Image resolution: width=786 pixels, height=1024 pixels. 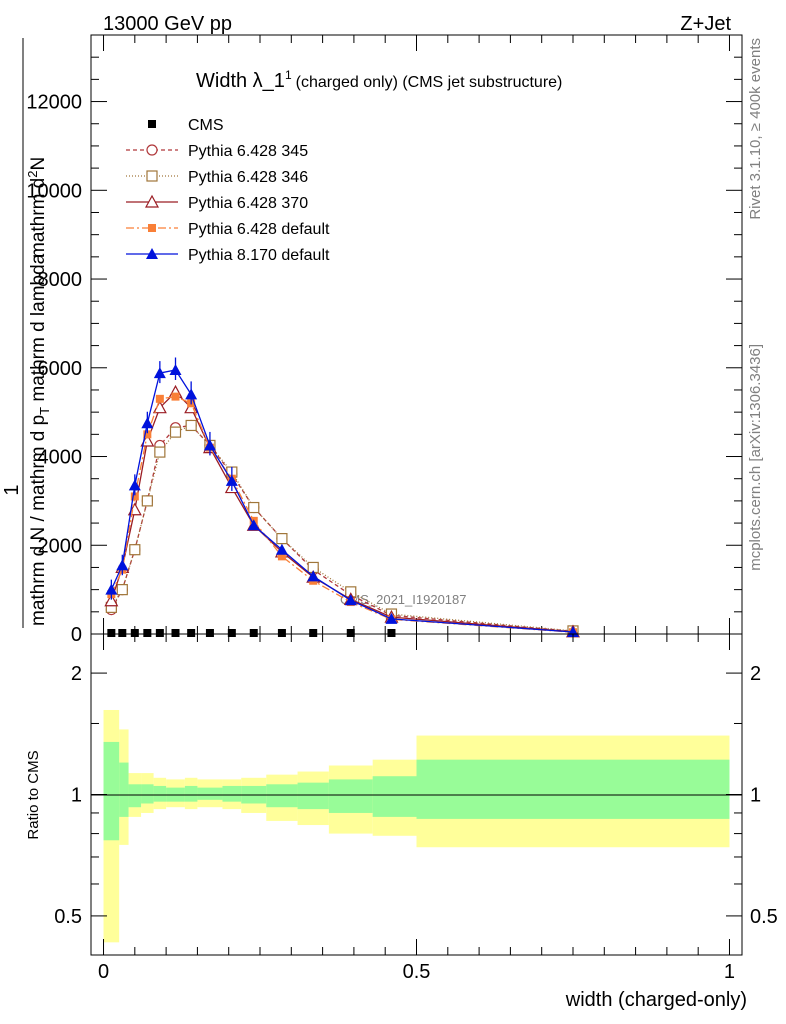 What do you see at coordinates (60, 369) in the screenshot?
I see `y-tick-label: 6000` at bounding box center [60, 369].